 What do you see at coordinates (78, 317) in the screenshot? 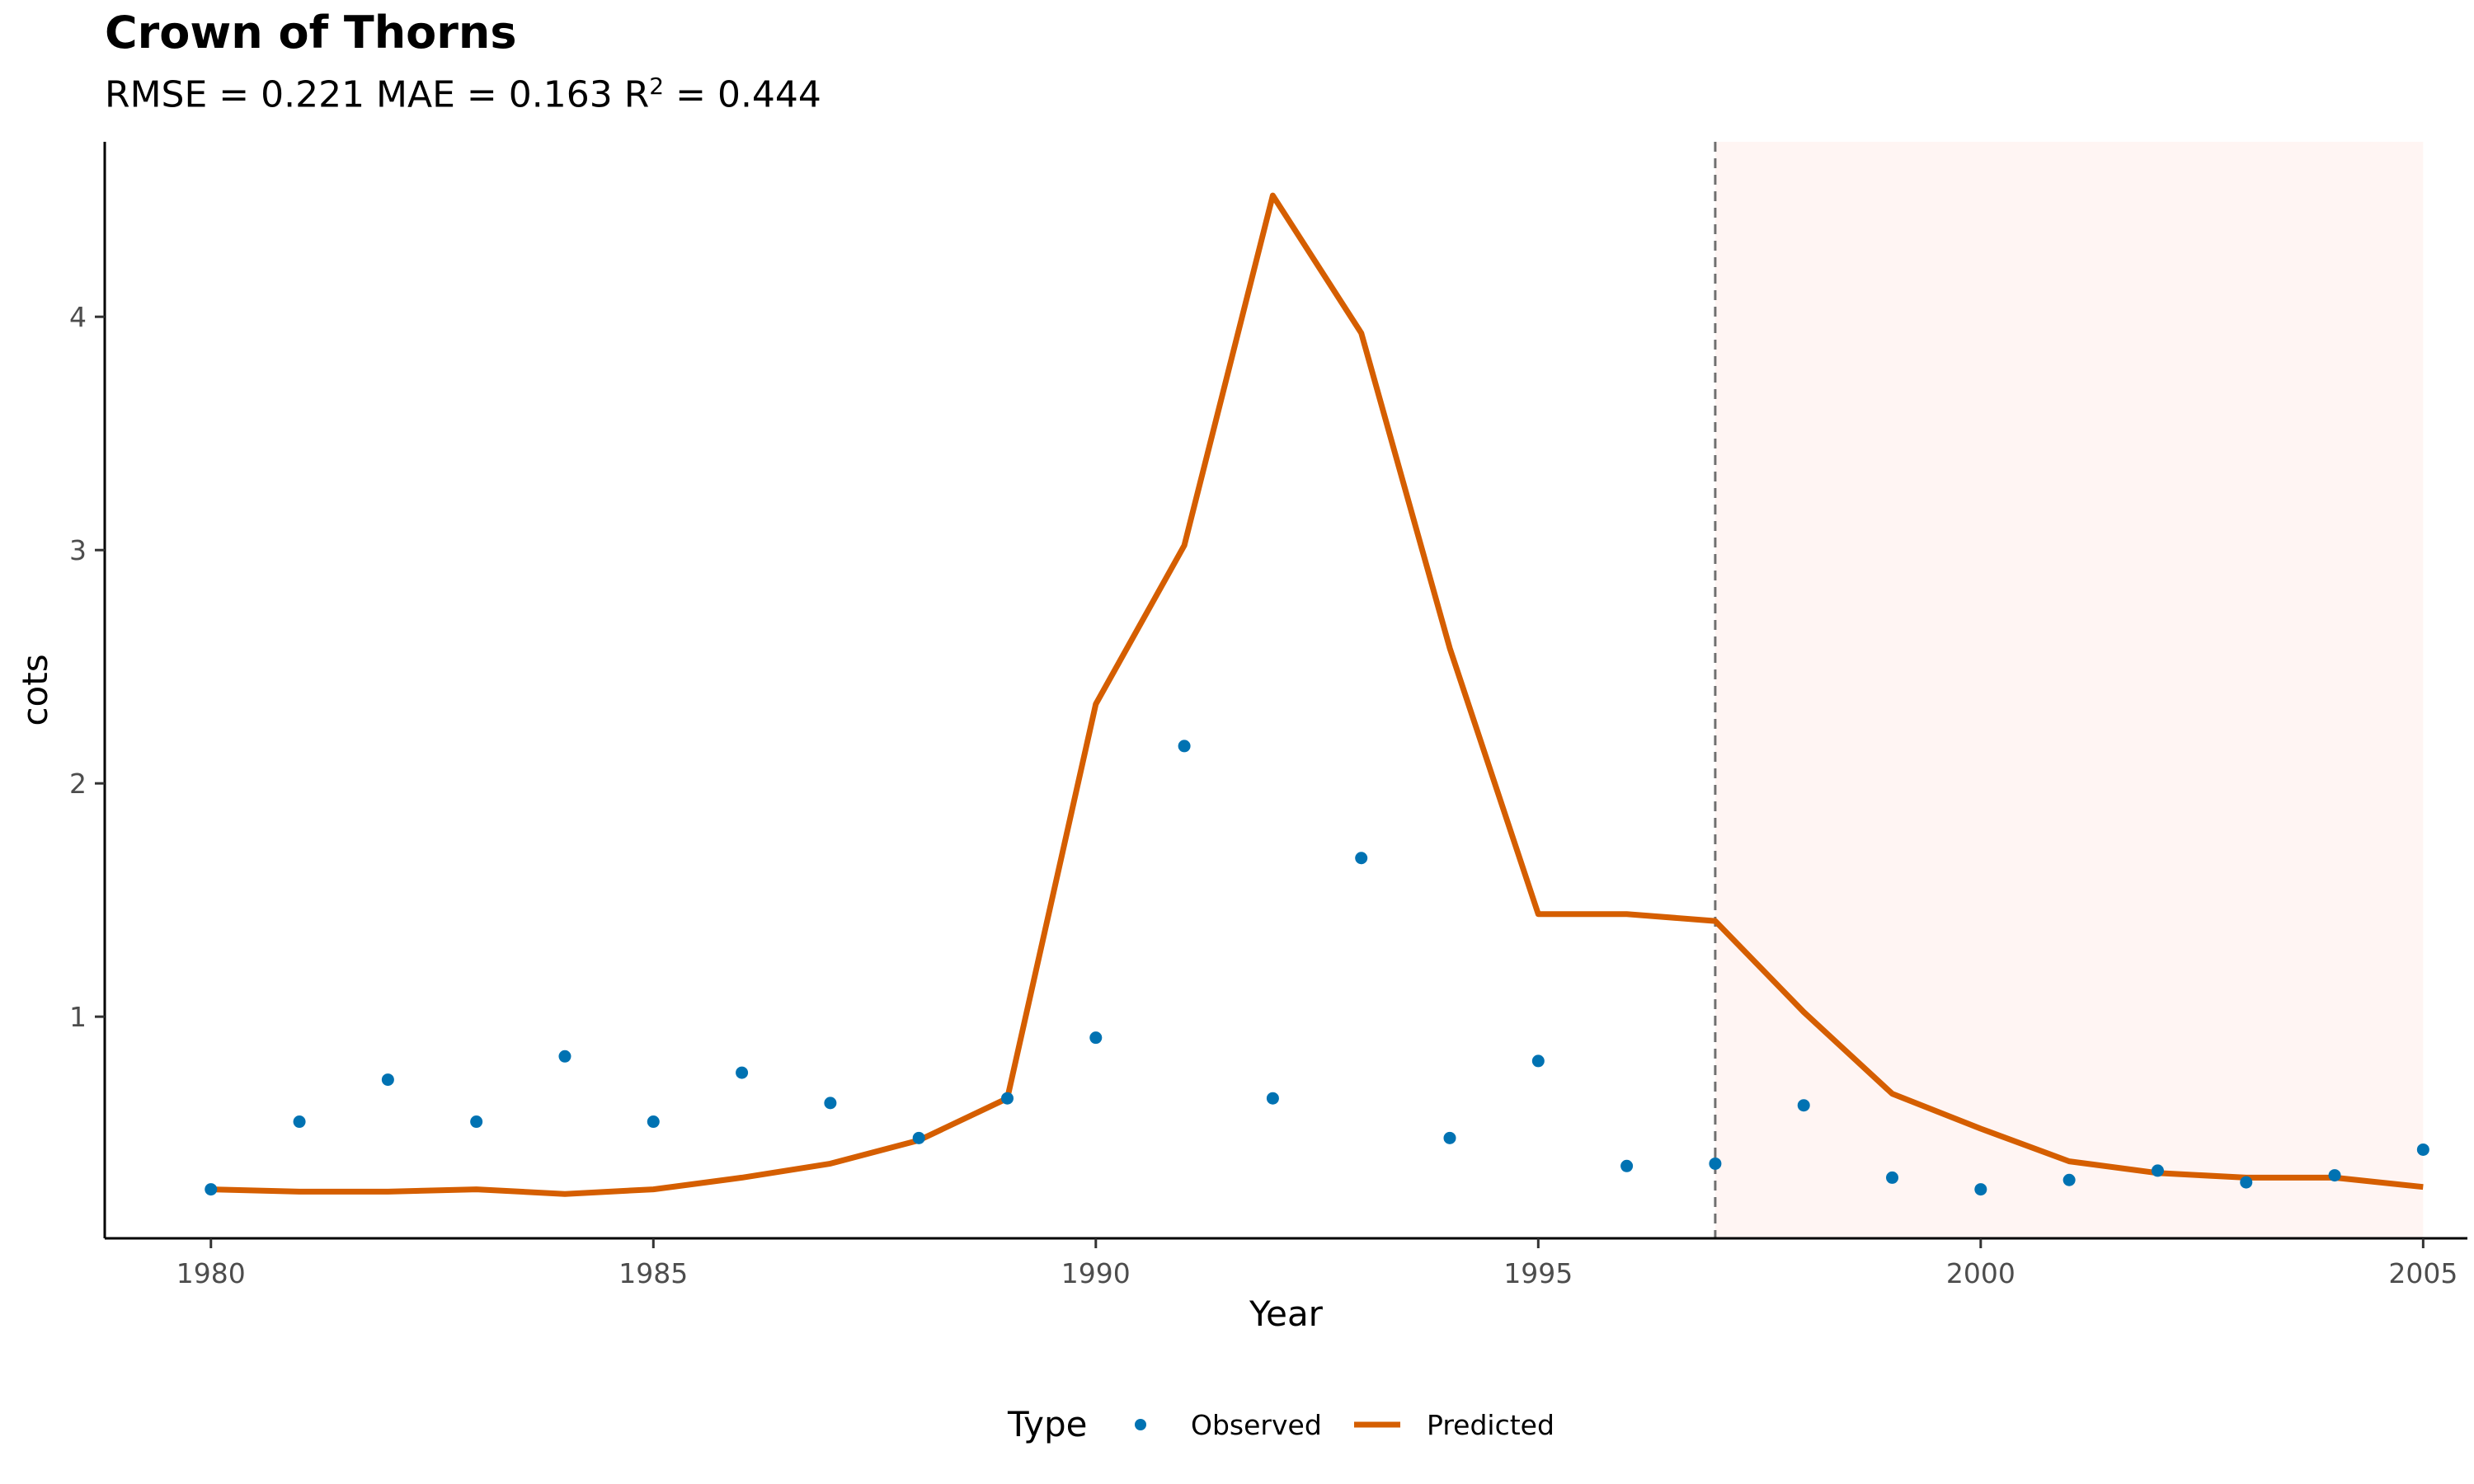
I see `y-tick-label: 4` at bounding box center [78, 317].